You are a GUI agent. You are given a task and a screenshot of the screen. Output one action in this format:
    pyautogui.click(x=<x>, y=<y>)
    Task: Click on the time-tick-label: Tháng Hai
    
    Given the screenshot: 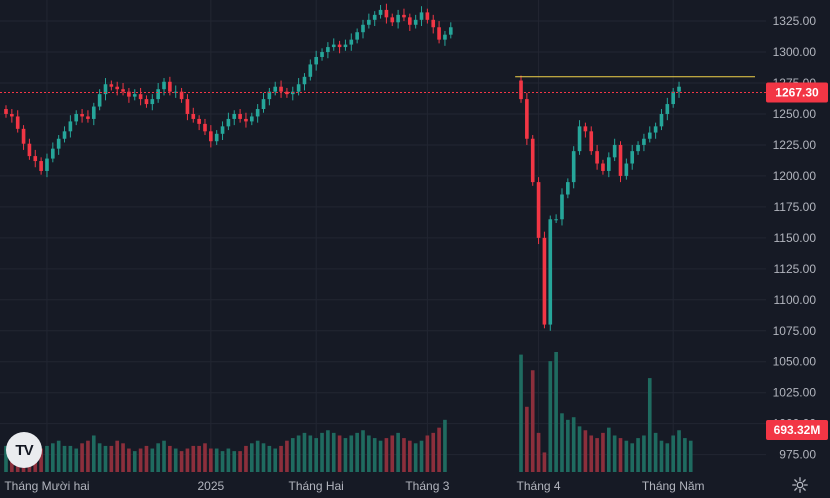 What is the action you would take?
    pyautogui.click(x=315, y=486)
    